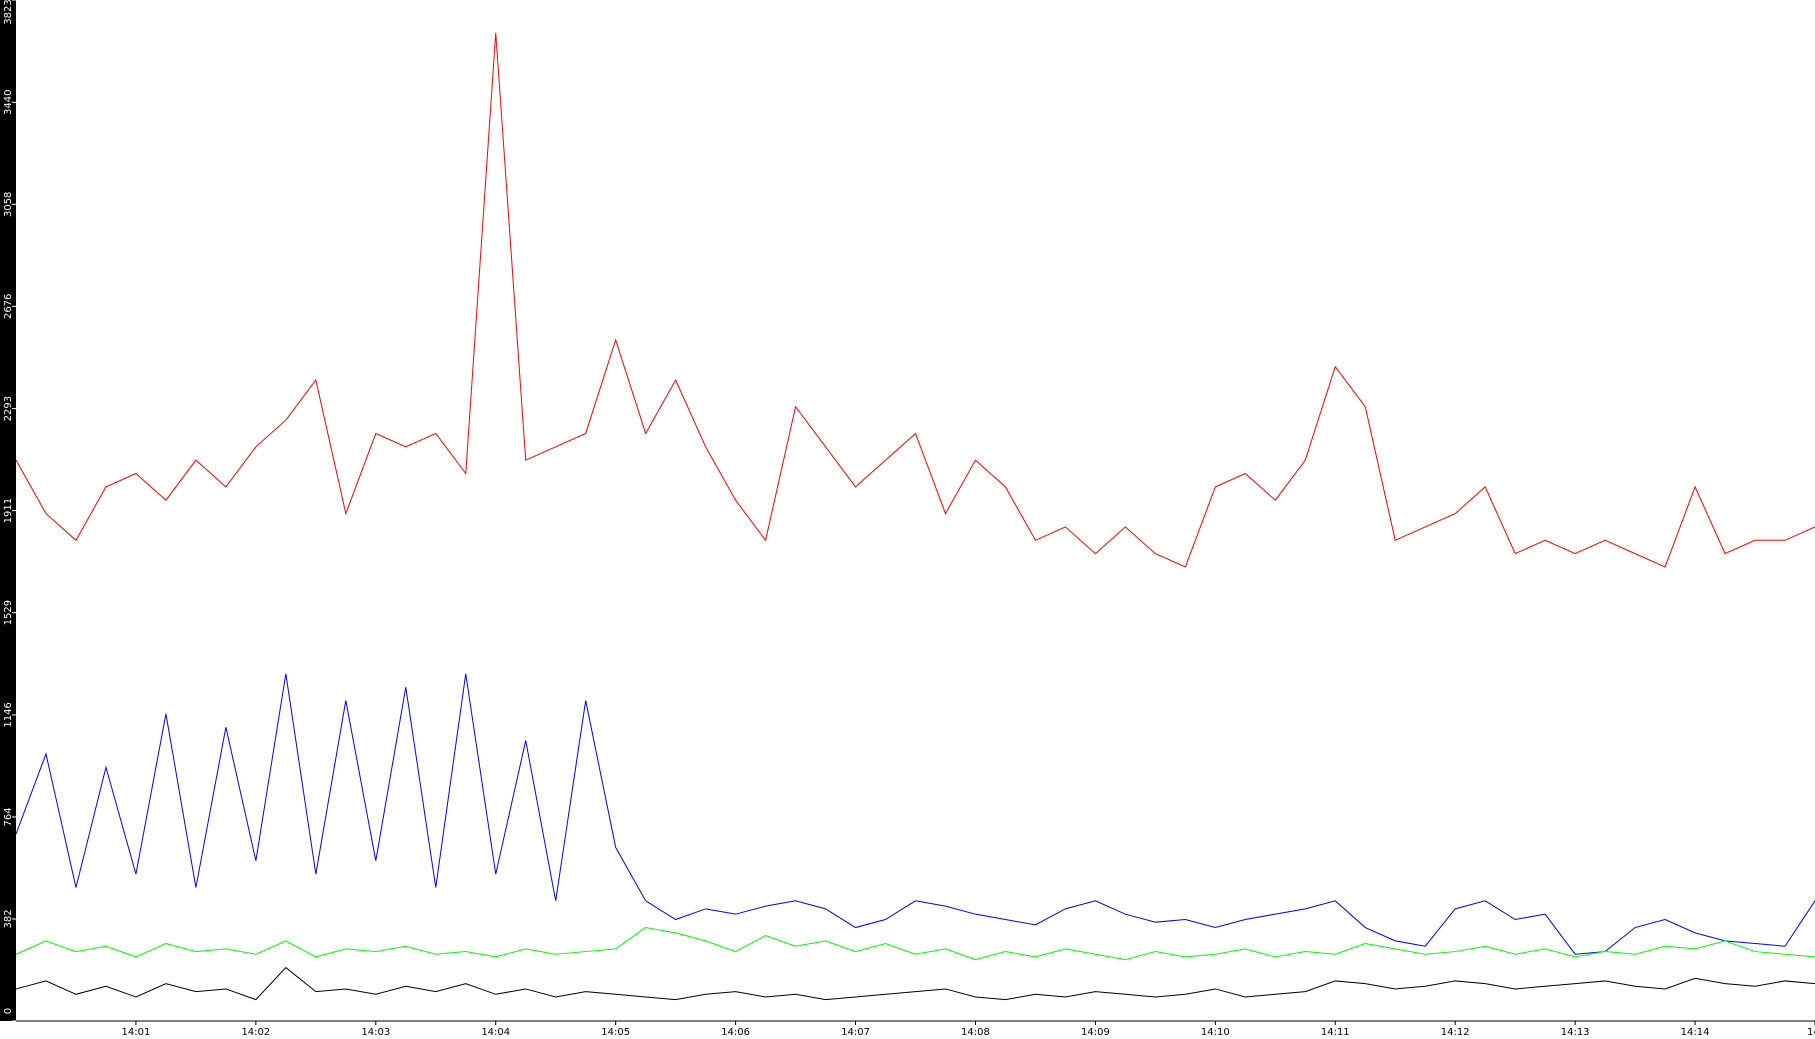 Image resolution: width=1815 pixels, height=1039 pixels. Describe the element at coordinates (1695, 1032) in the screenshot. I see `x-tick-label: 14:14` at that location.